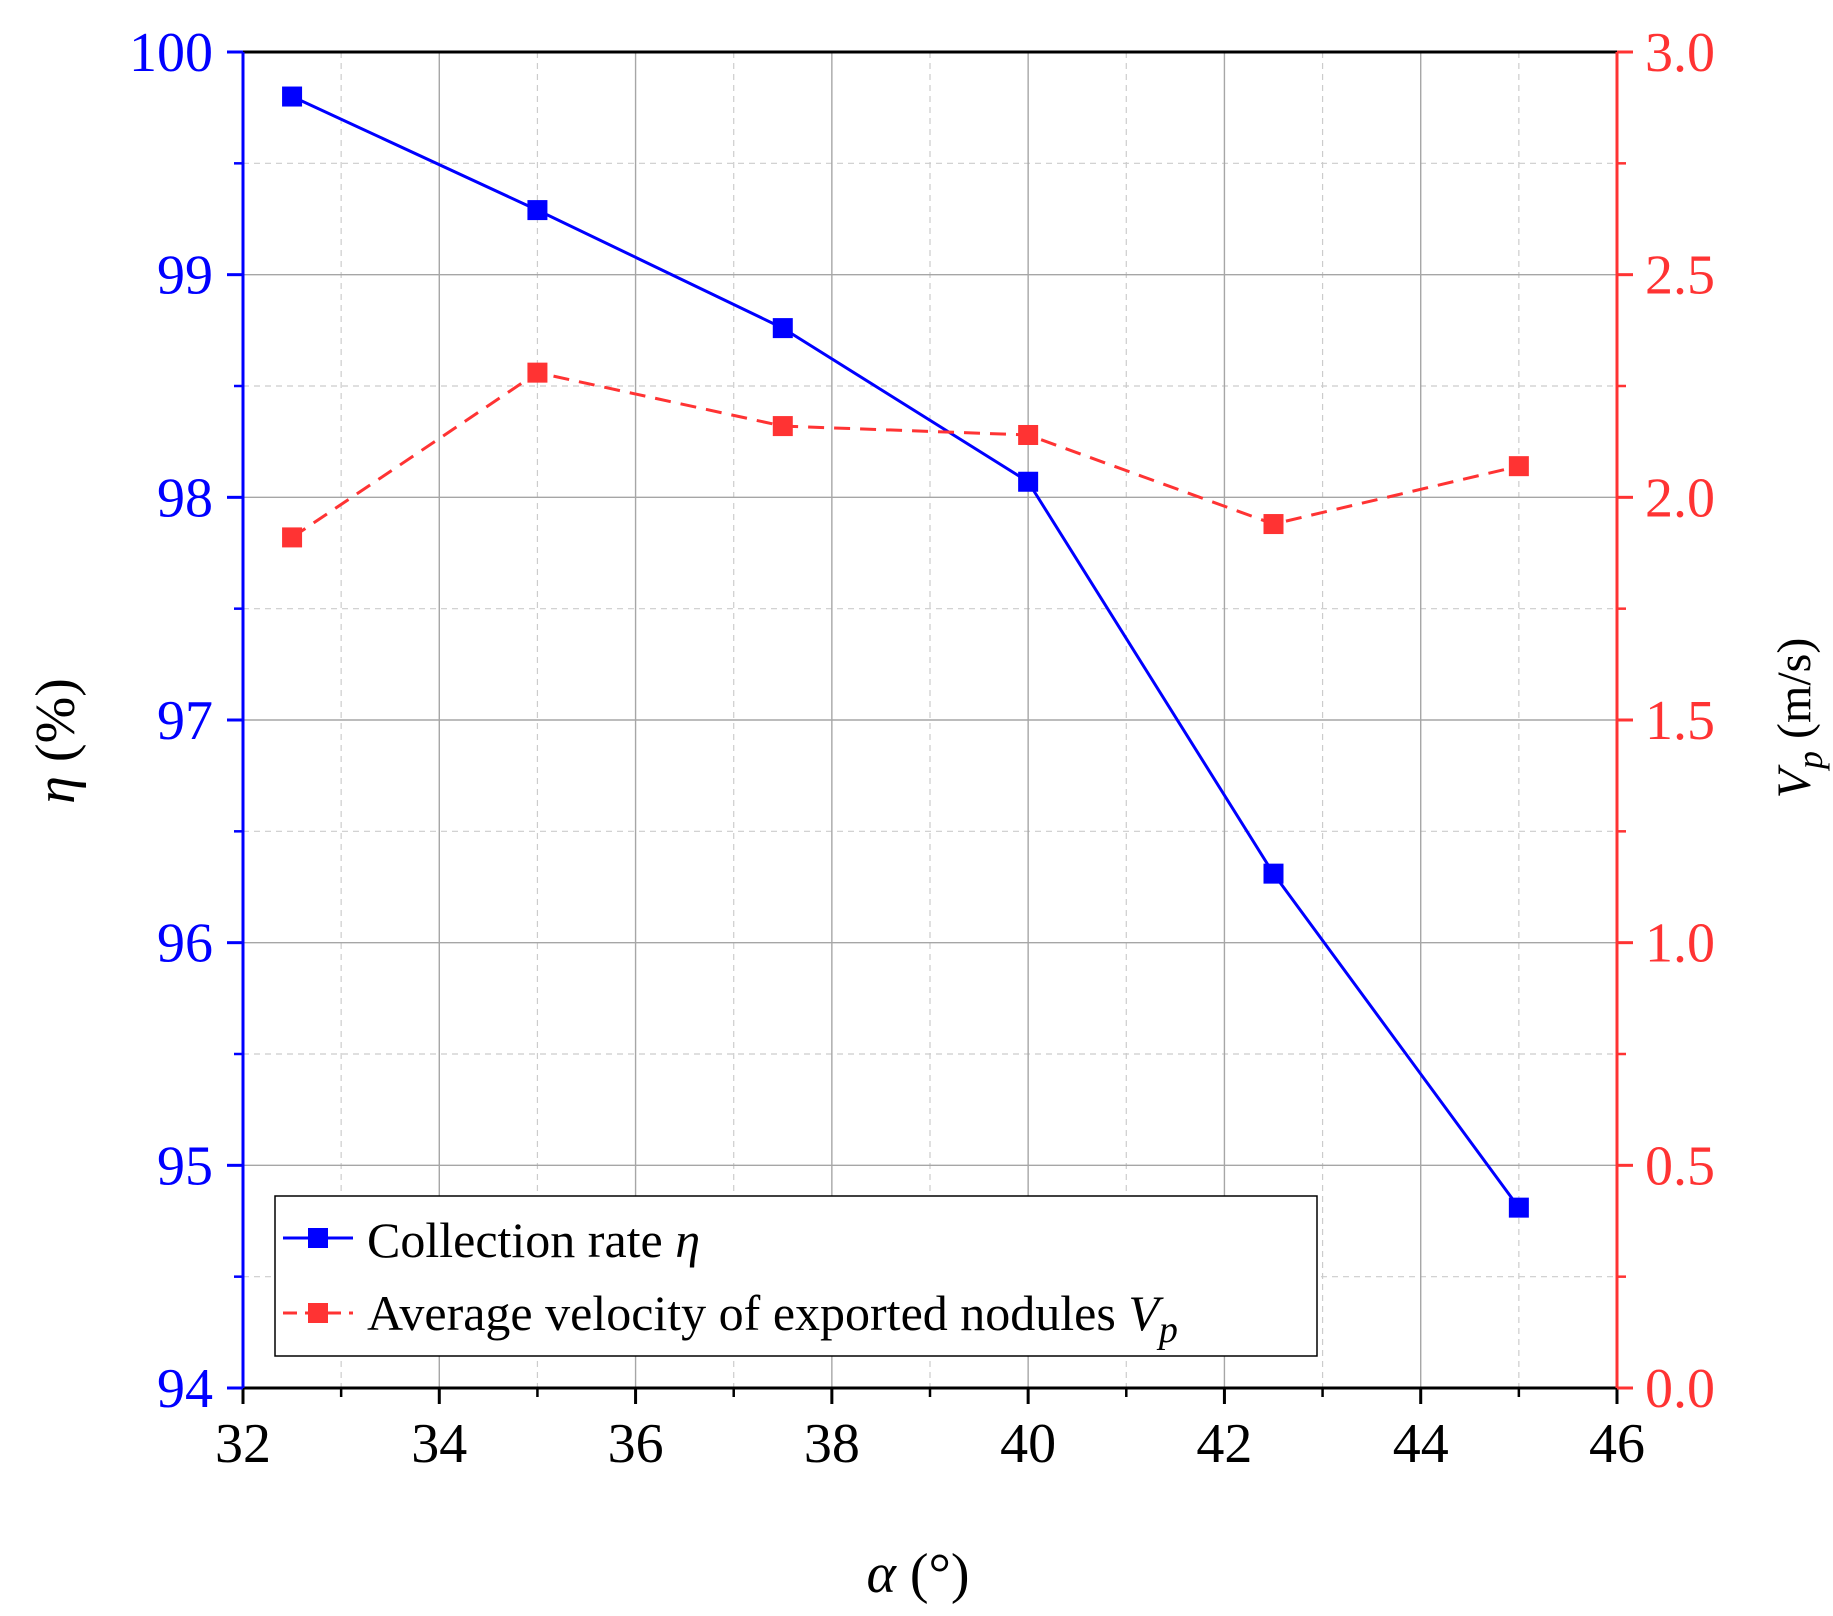 The width and height of the screenshot is (1833, 1616). What do you see at coordinates (1810, 761) in the screenshot?
I see `y-right-axis-title-subscript: p` at bounding box center [1810, 761].